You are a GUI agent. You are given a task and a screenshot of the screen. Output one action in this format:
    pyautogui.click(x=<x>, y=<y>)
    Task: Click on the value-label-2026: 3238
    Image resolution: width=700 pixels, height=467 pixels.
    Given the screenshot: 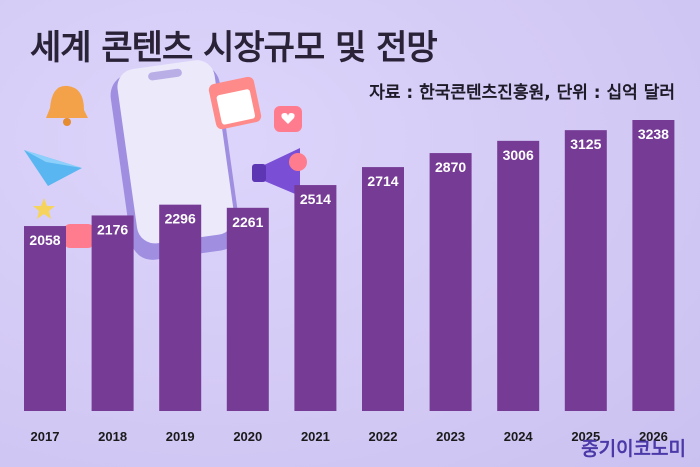 What is the action you would take?
    pyautogui.click(x=653, y=134)
    